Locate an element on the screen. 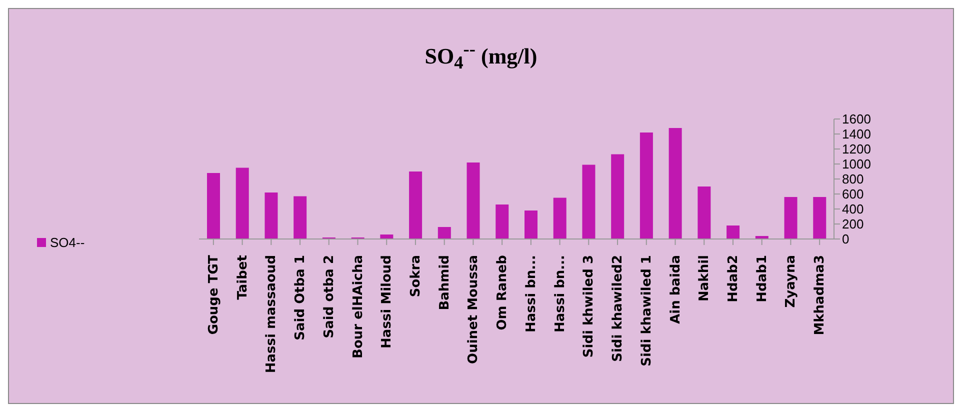 Image resolution: width=960 pixels, height=410 pixels. x-tick-label: Sidi khawiled2 is located at coordinates (618, 308).